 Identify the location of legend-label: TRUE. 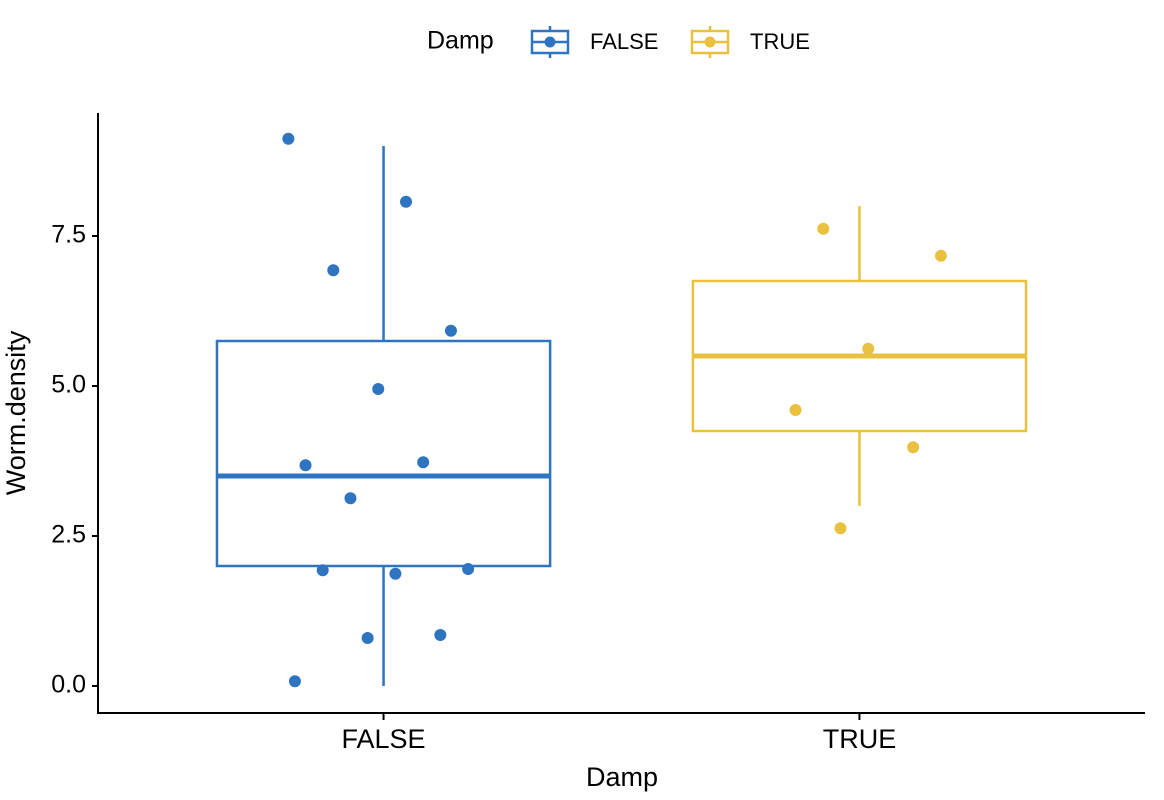
(780, 41).